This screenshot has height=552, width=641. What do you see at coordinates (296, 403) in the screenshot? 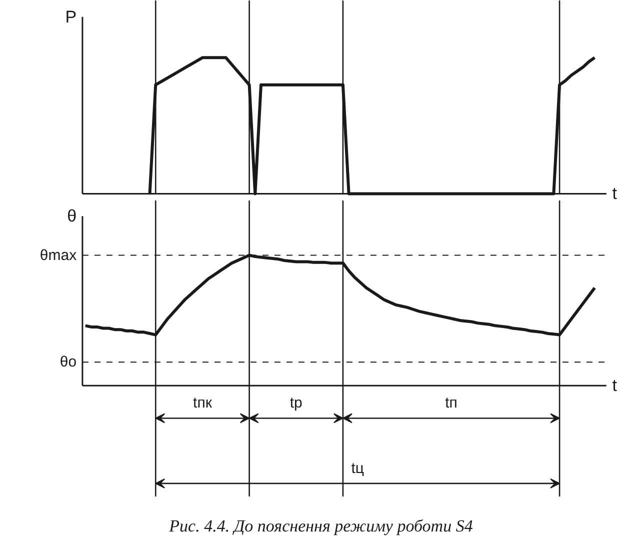
I see `text: tр` at bounding box center [296, 403].